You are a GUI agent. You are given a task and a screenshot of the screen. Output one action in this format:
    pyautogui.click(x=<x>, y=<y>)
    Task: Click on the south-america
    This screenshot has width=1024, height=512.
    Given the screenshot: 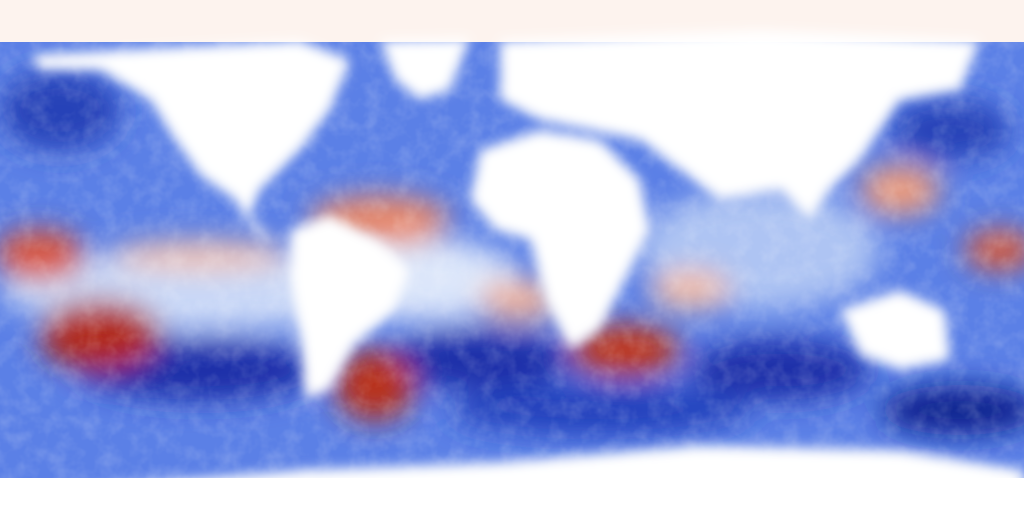 What is the action you would take?
    pyautogui.click(x=350, y=307)
    